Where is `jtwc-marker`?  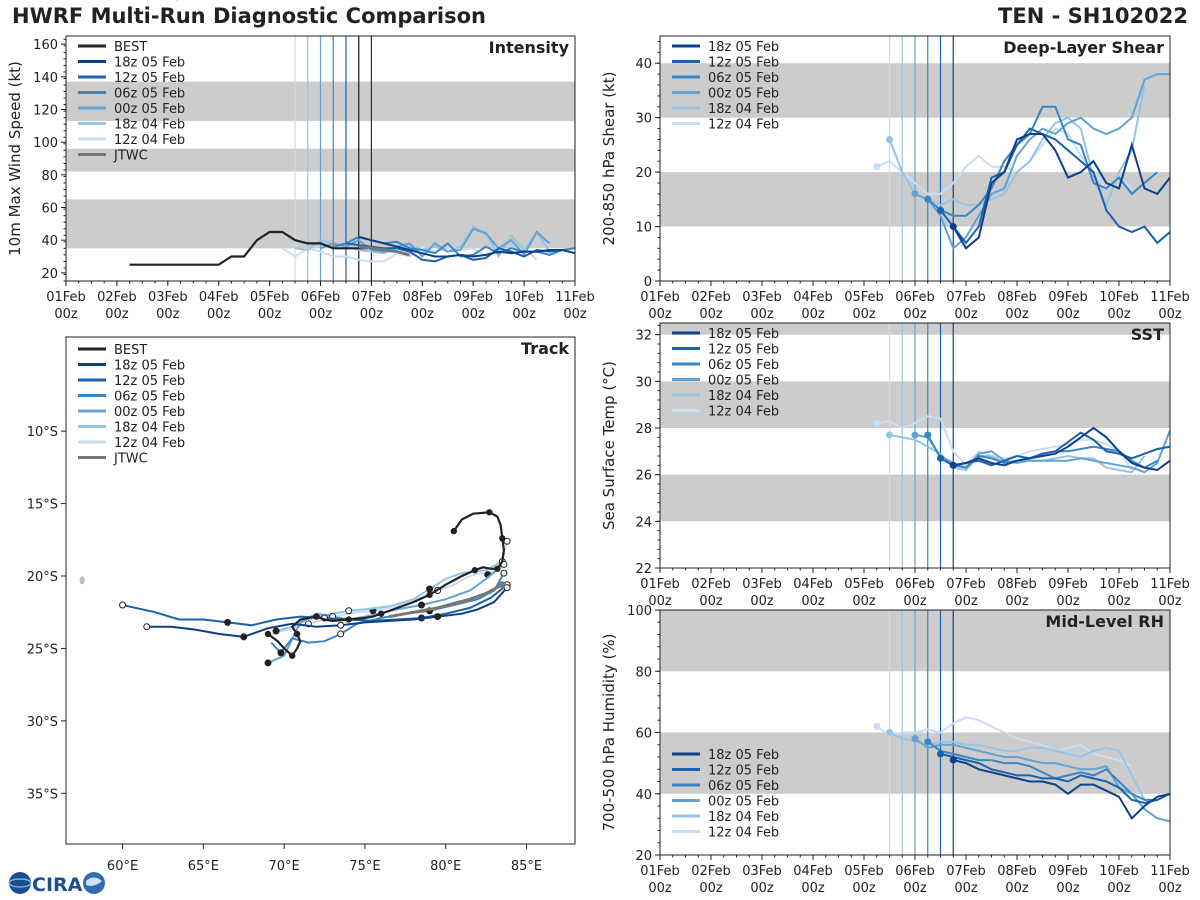 jtwc-marker is located at coordinates (502, 585).